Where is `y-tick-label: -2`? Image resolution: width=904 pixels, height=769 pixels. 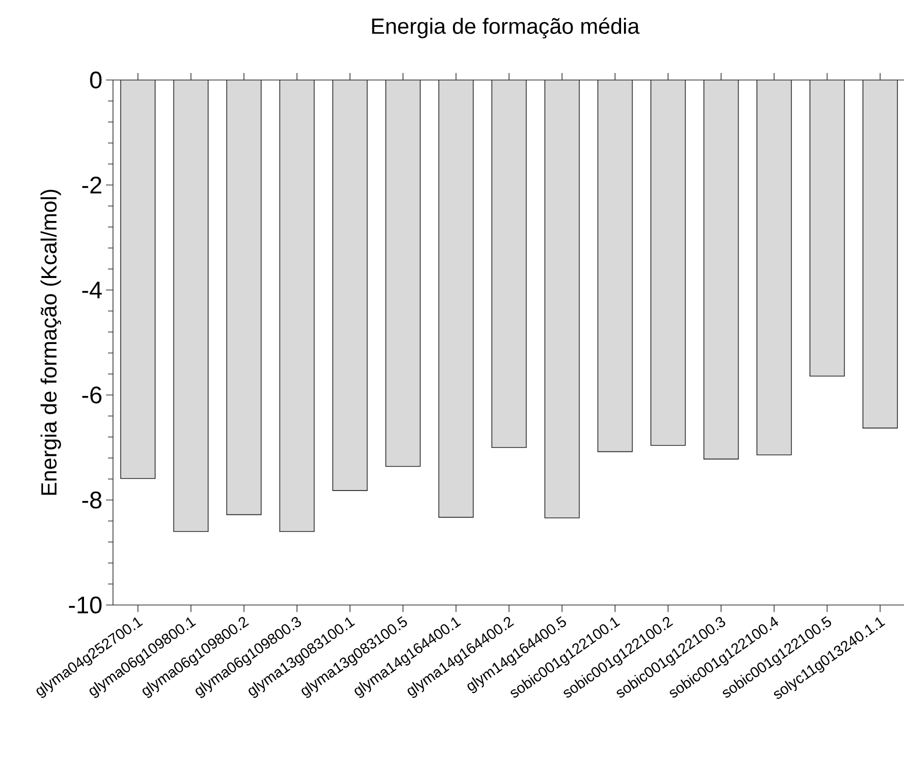
y-tick-label: -2 is located at coordinates (92, 185).